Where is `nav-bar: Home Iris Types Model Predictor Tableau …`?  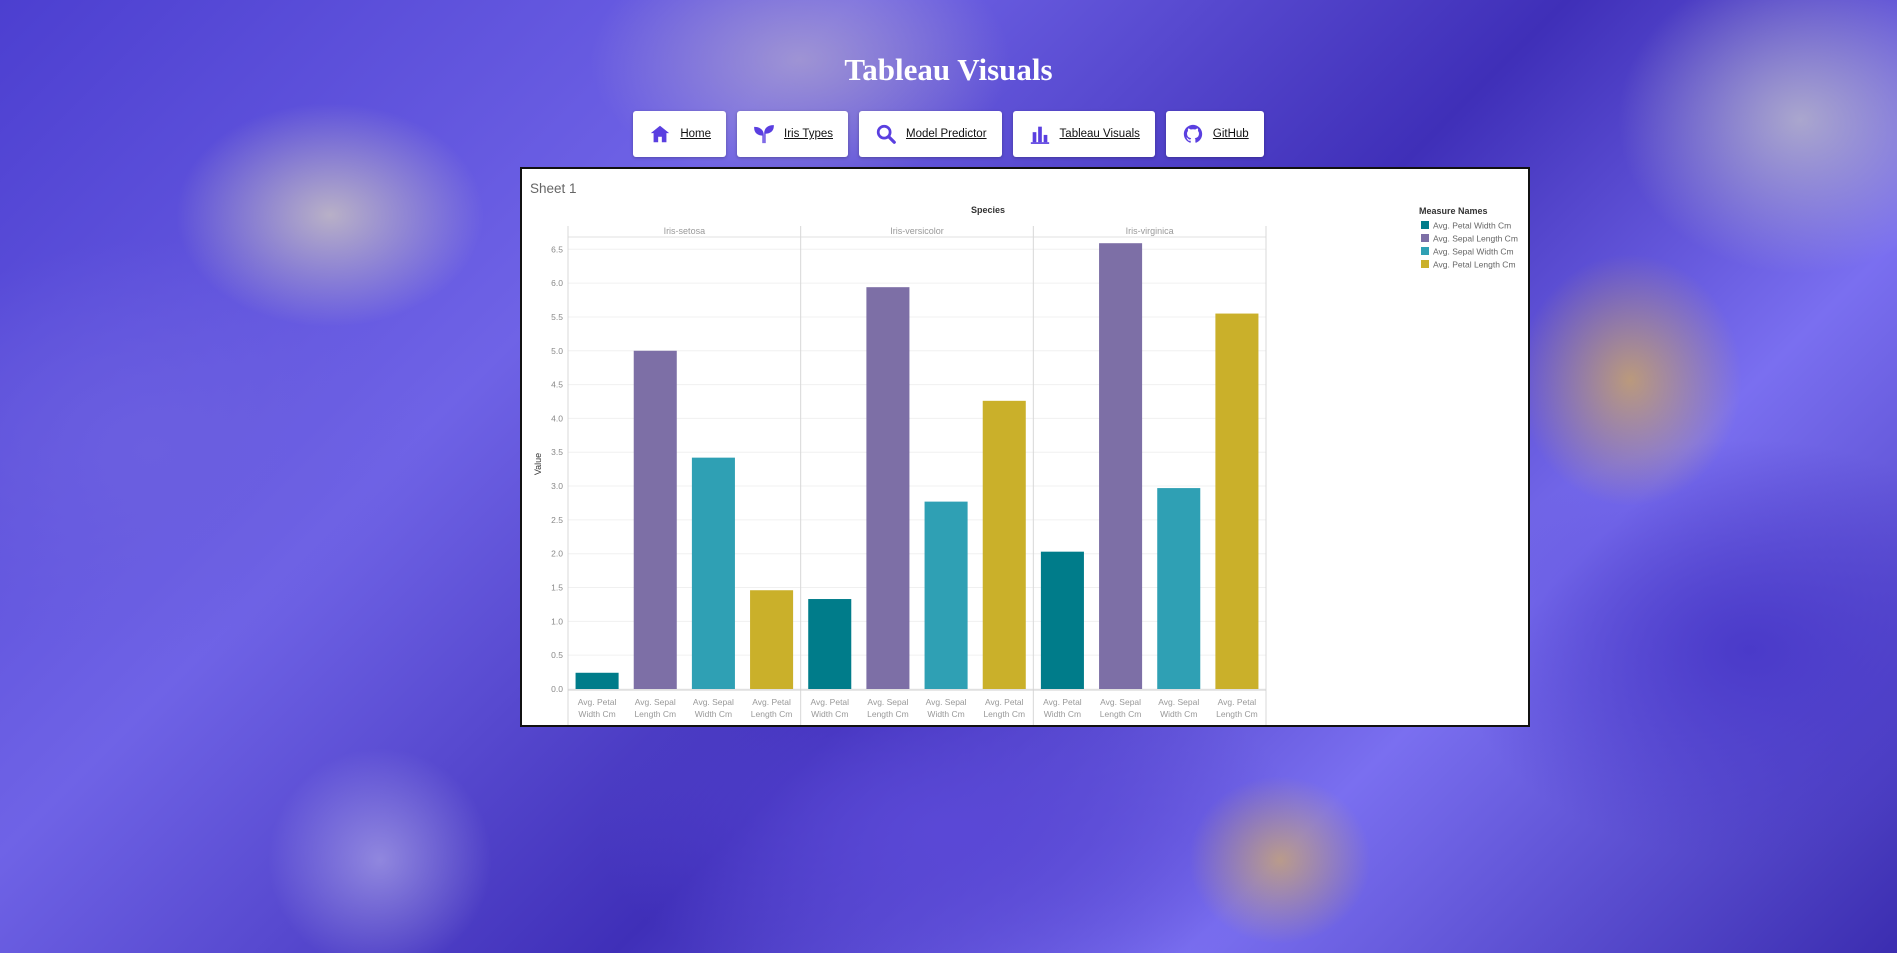 nav-bar: Home Iris Types Model Predictor Tableau … is located at coordinates (948, 134).